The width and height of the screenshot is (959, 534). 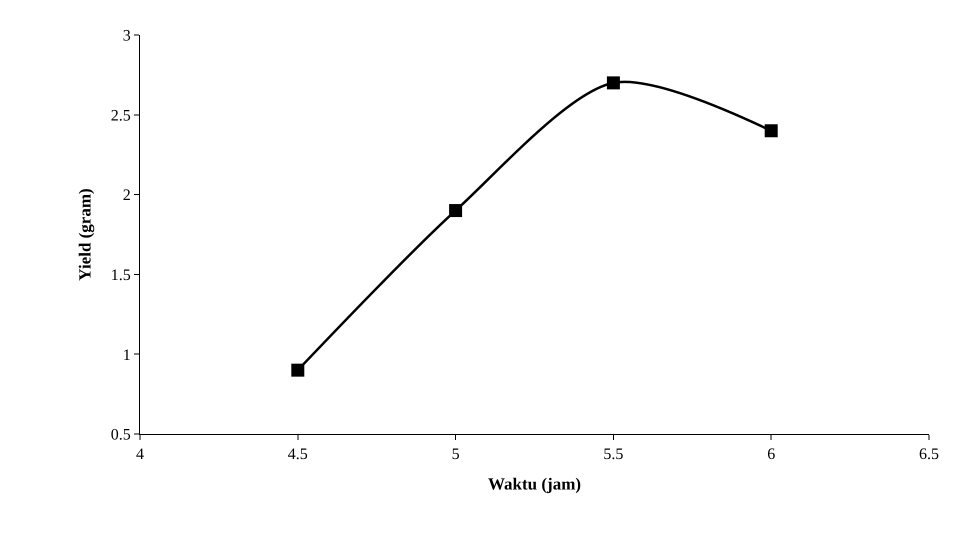 What do you see at coordinates (120, 435) in the screenshot?
I see `y-tick-label: 0.5` at bounding box center [120, 435].